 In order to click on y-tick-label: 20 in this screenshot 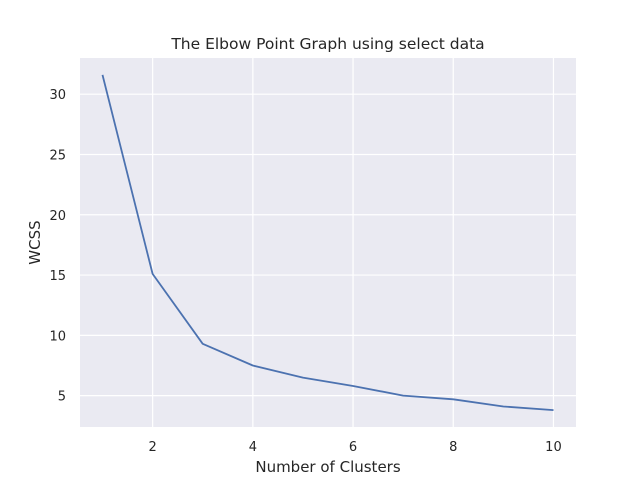, I will do `click(57, 216)`.